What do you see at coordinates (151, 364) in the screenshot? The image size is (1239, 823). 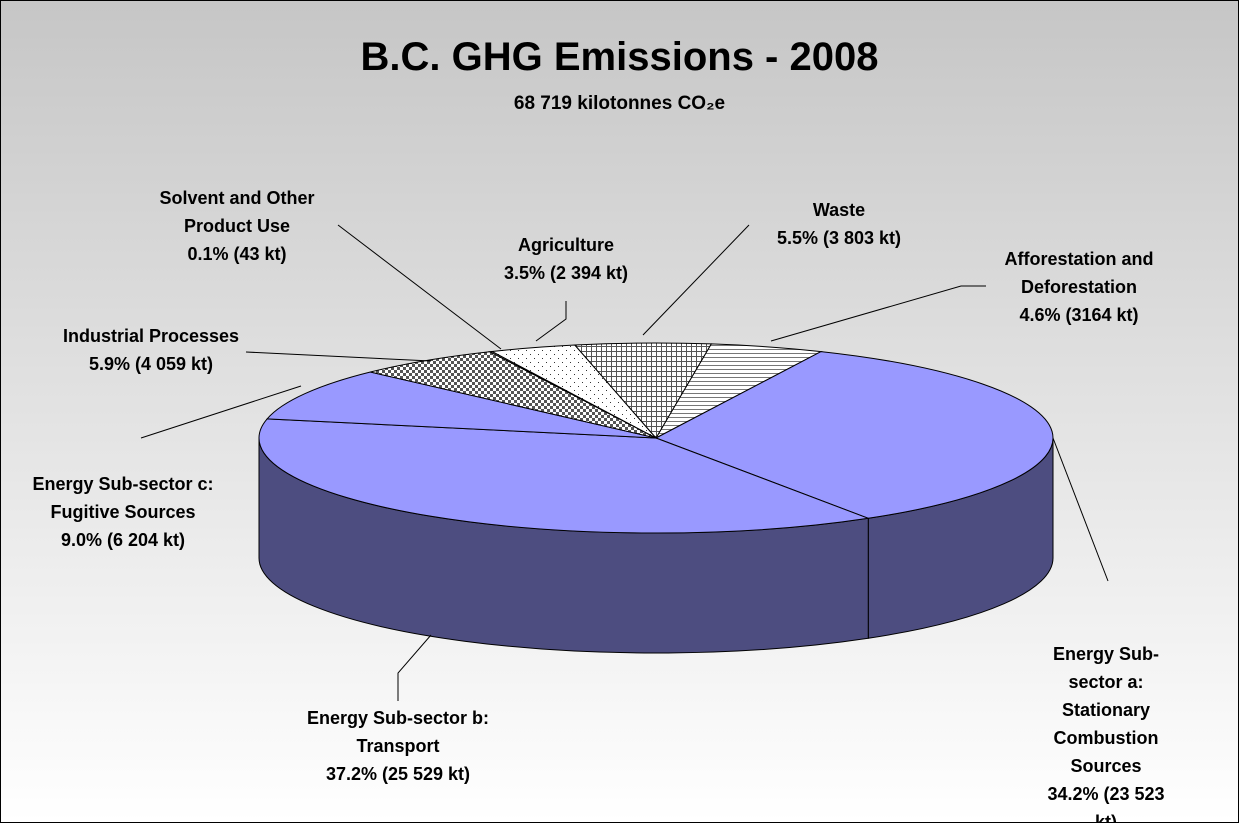 I see `value-label: 5.9% (4 059 kt)` at bounding box center [151, 364].